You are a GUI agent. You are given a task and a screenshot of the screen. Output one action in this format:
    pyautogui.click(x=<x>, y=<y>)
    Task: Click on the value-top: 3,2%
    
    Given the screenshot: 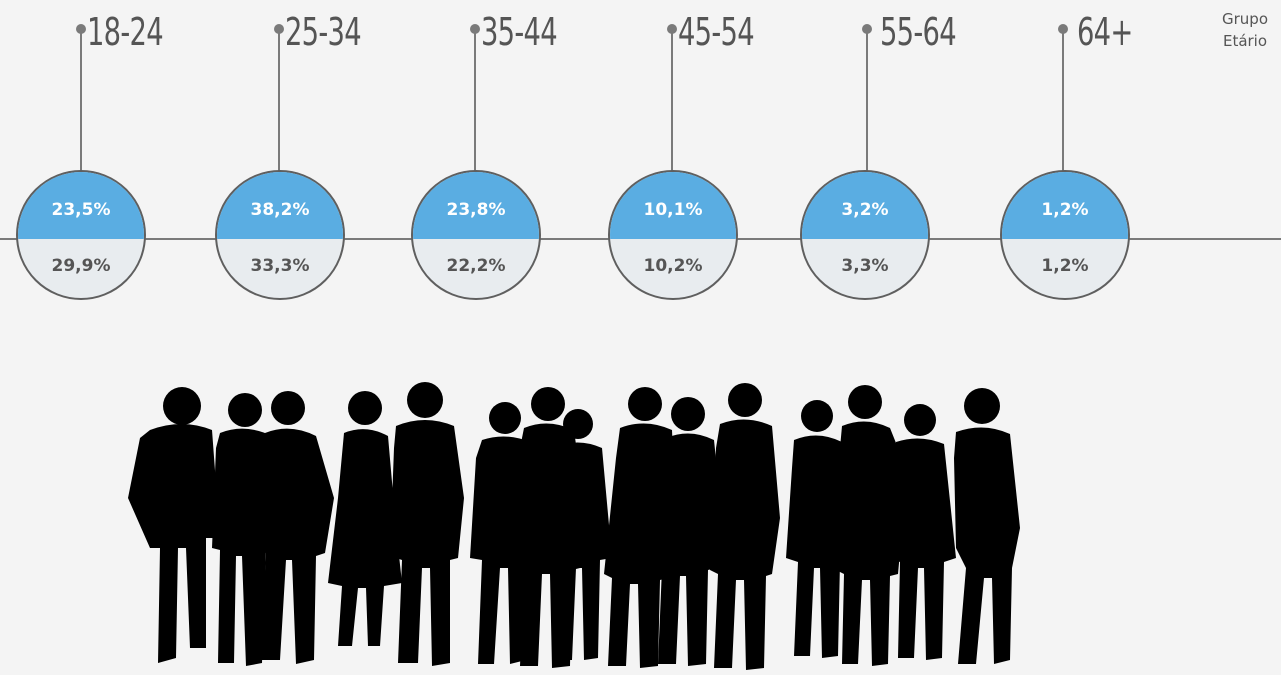 What is the action you would take?
    pyautogui.click(x=865, y=210)
    